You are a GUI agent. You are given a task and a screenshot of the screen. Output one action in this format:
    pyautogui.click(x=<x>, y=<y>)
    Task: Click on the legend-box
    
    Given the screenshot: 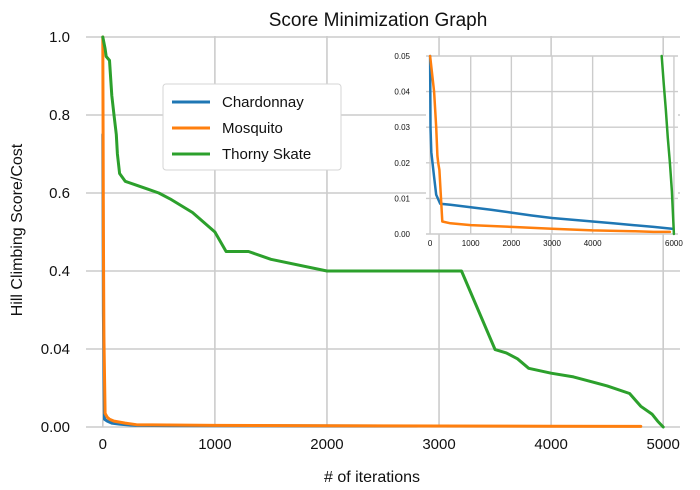 What is the action you would take?
    pyautogui.click(x=252, y=127)
    